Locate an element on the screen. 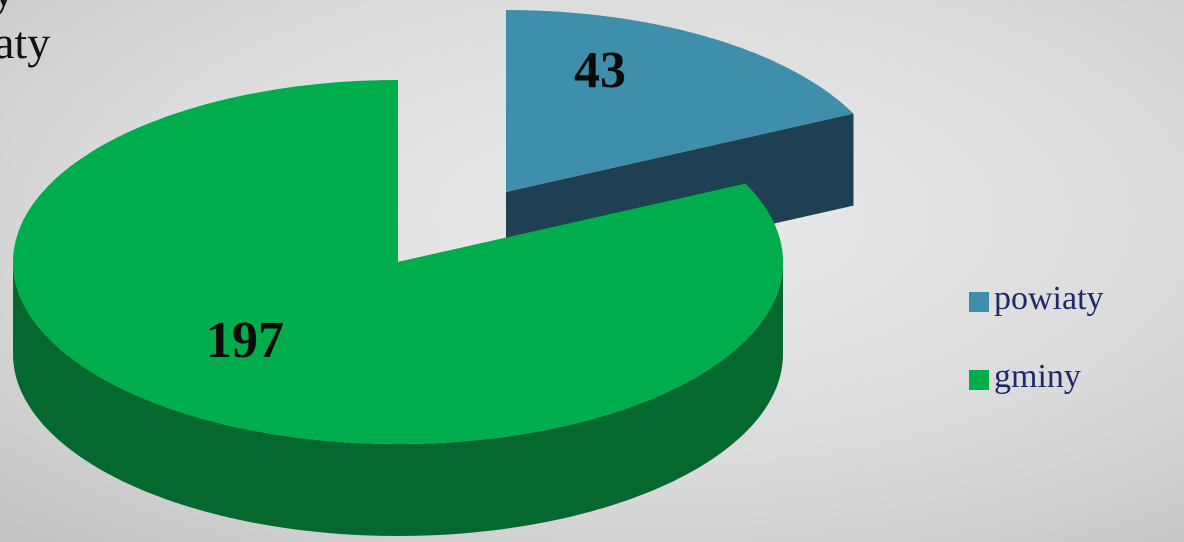 This screenshot has width=1184, height=542. legend-label: powiaty is located at coordinates (1049, 298).